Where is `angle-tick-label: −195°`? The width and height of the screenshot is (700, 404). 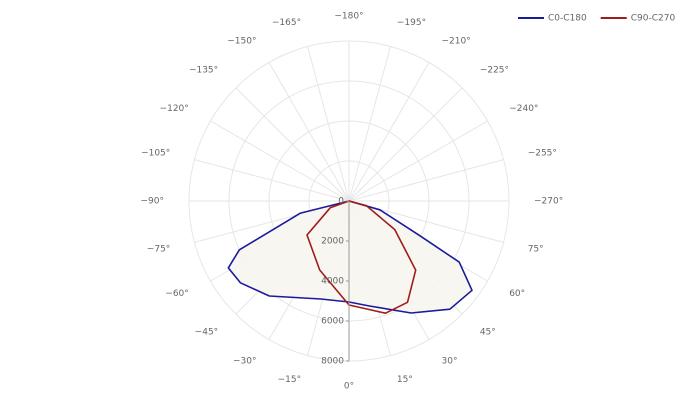
angle-tick-label: −195° is located at coordinates (411, 23).